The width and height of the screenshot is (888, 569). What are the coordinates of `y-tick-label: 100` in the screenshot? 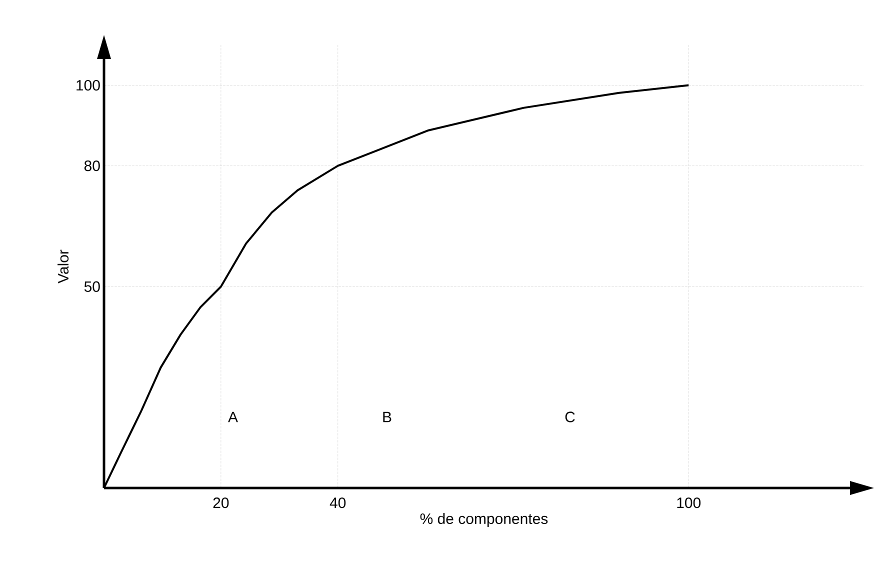 It's located at (88, 85).